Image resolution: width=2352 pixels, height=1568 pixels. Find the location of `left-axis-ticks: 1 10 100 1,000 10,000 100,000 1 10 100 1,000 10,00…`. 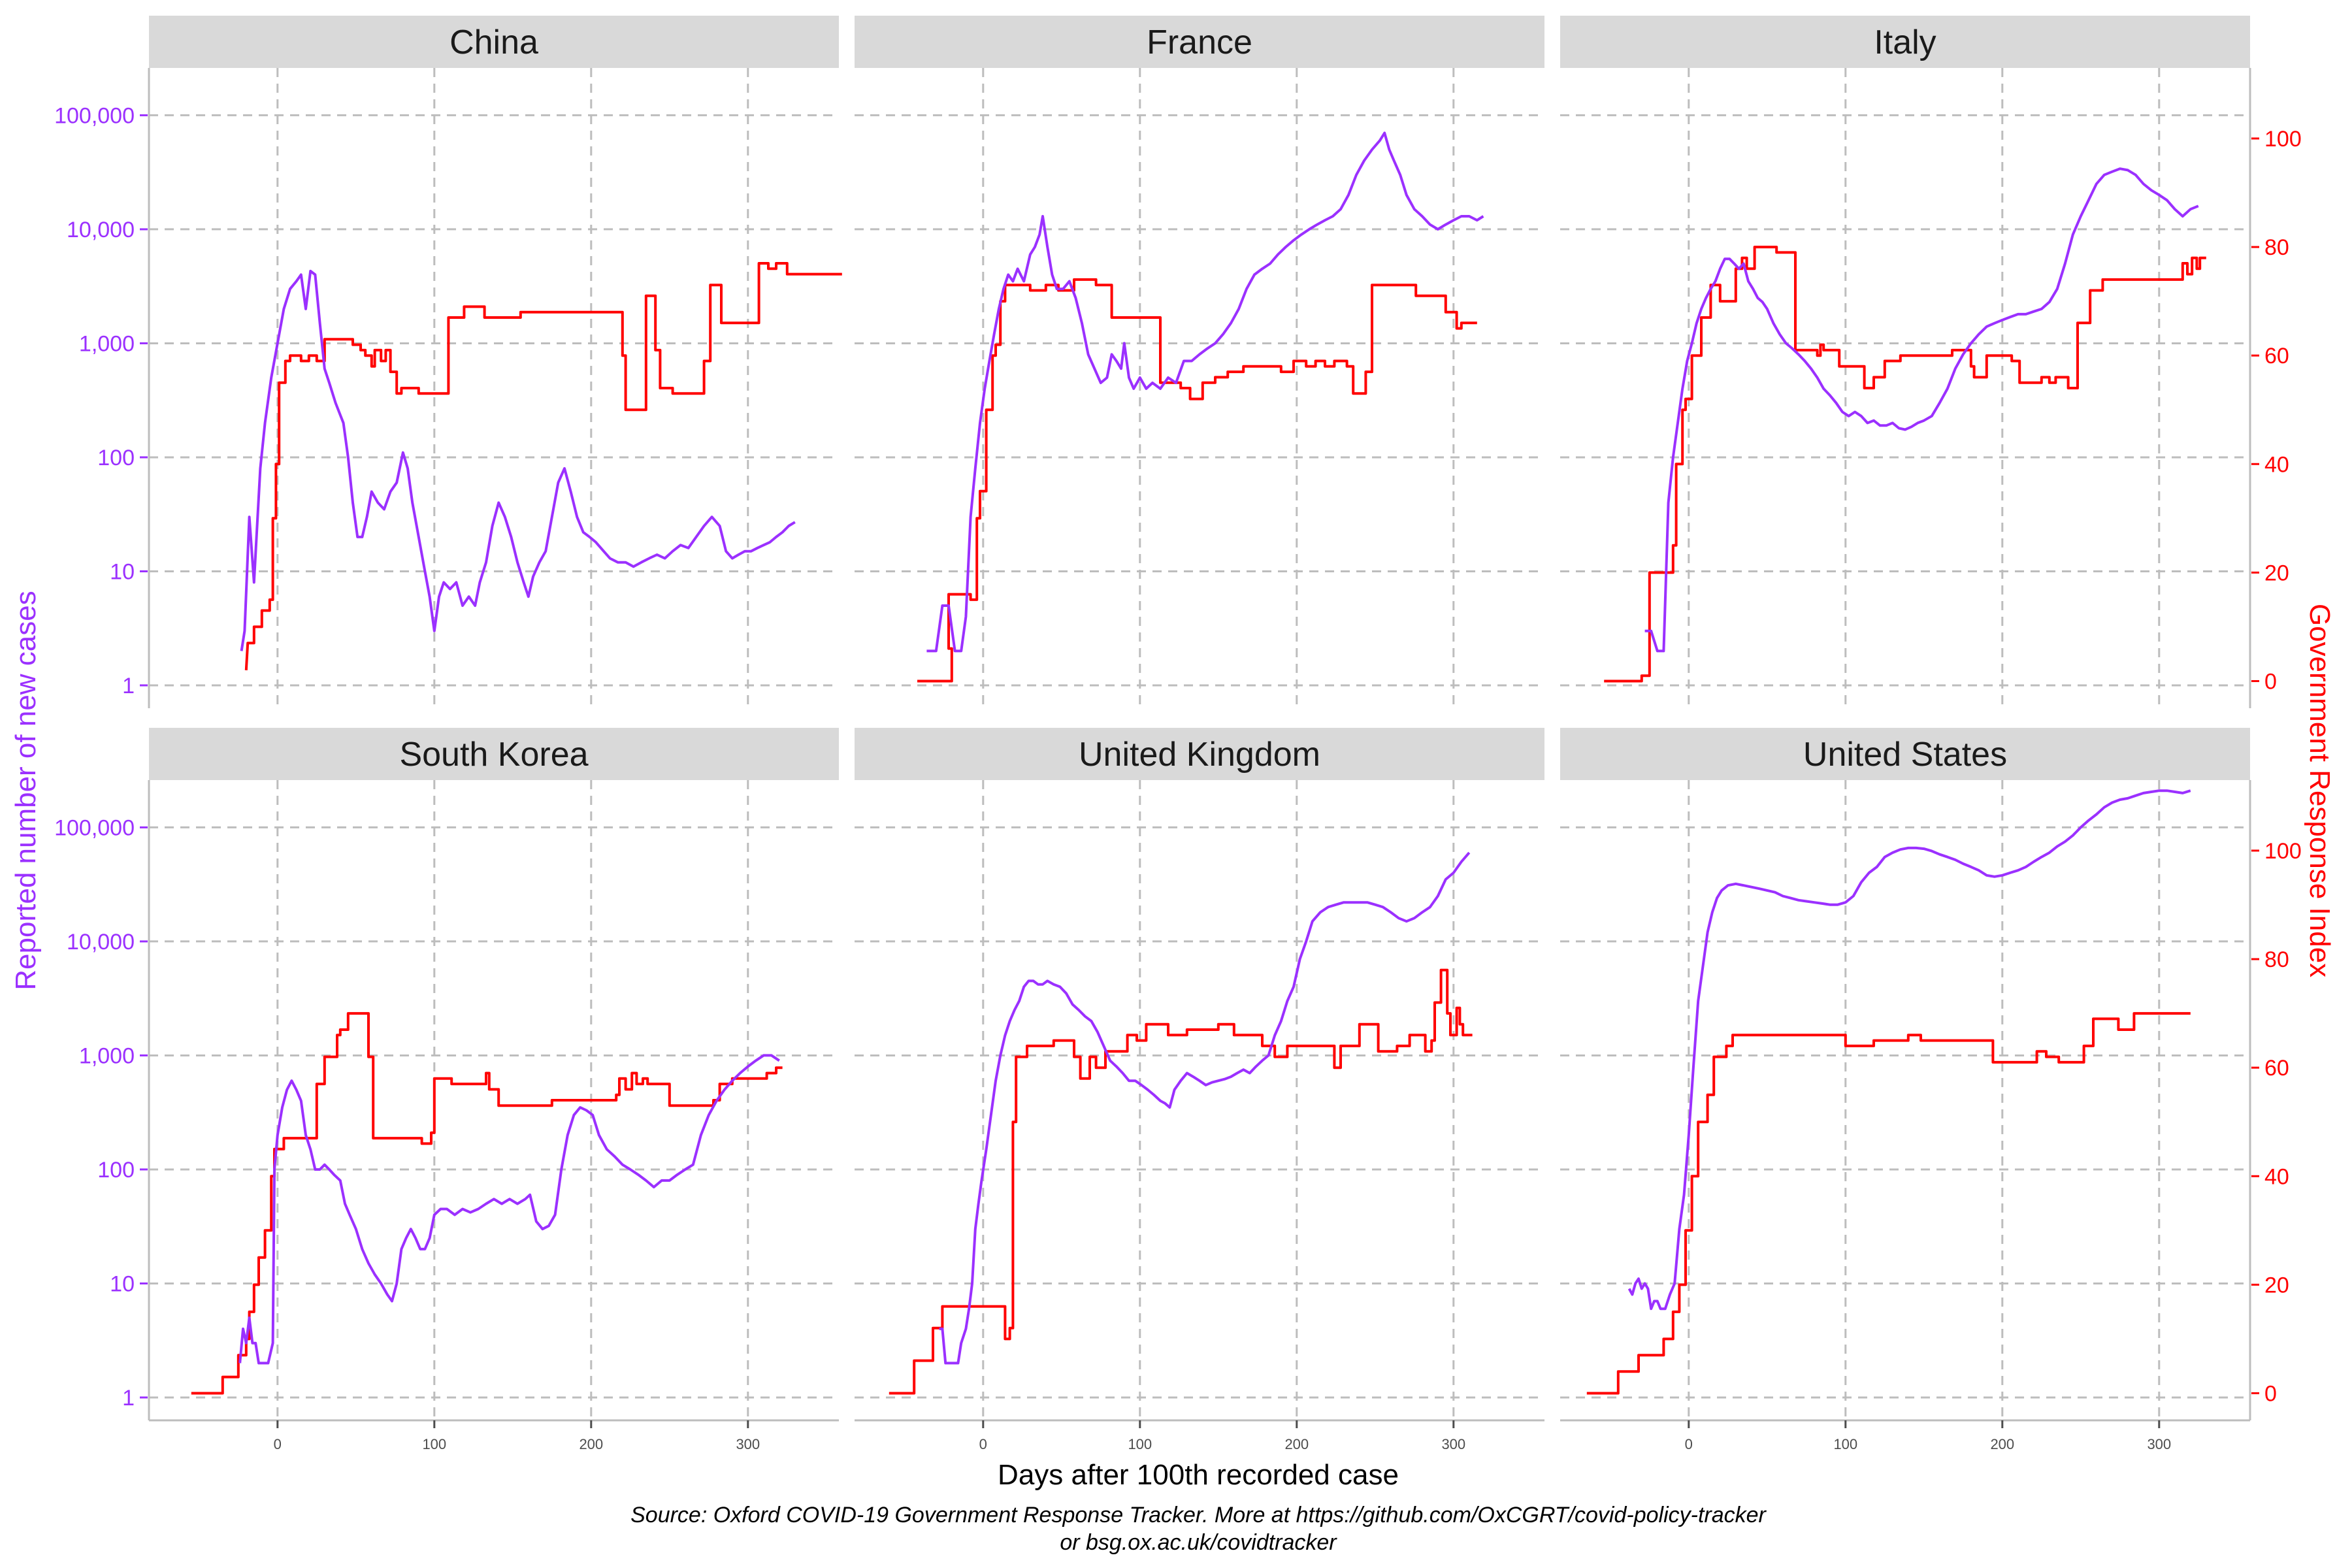

left-axis-ticks: 1 10 100 1,000 10,000 100,000 1 10 100 1,000 10,00… is located at coordinates (102, 744).